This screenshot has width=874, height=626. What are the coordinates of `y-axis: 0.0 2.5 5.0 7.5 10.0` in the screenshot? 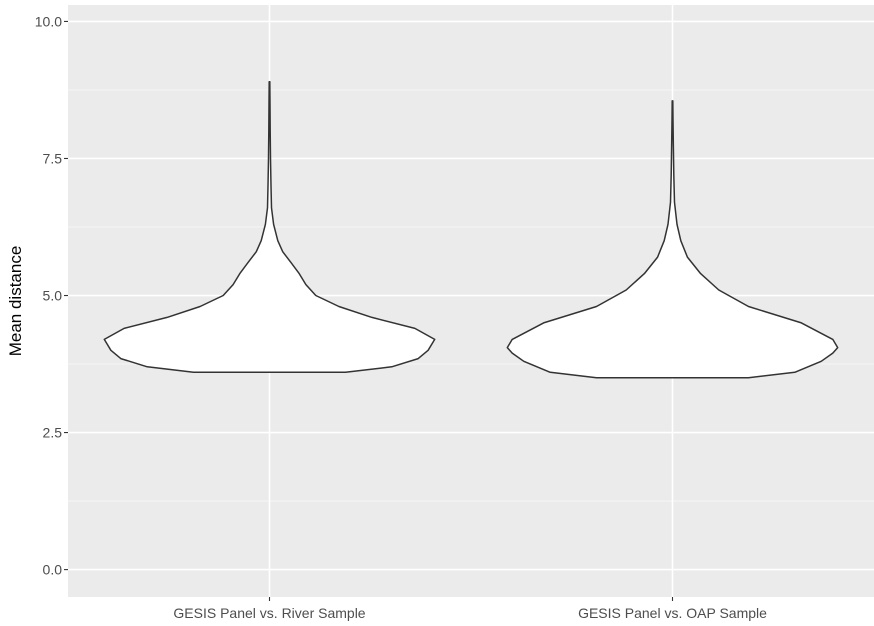 It's located at (51, 295).